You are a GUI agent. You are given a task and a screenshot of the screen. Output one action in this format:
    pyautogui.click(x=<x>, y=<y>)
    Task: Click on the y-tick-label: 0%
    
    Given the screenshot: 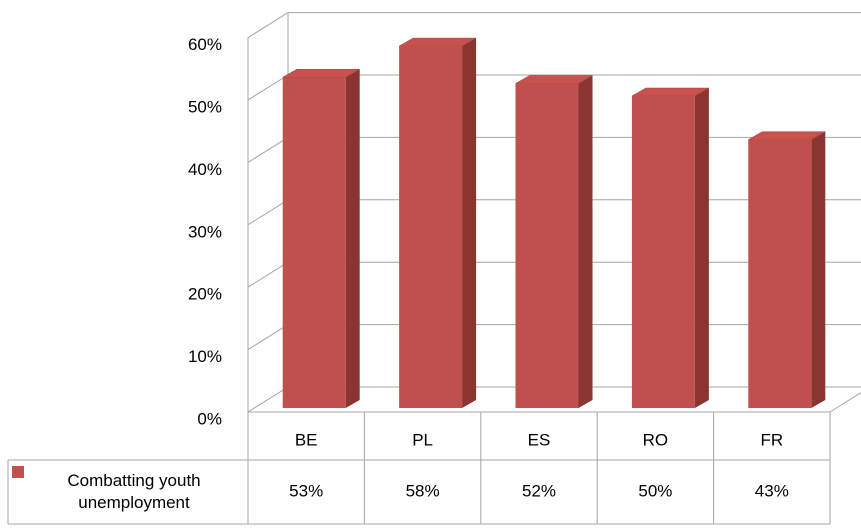 What is the action you would take?
    pyautogui.click(x=209, y=418)
    